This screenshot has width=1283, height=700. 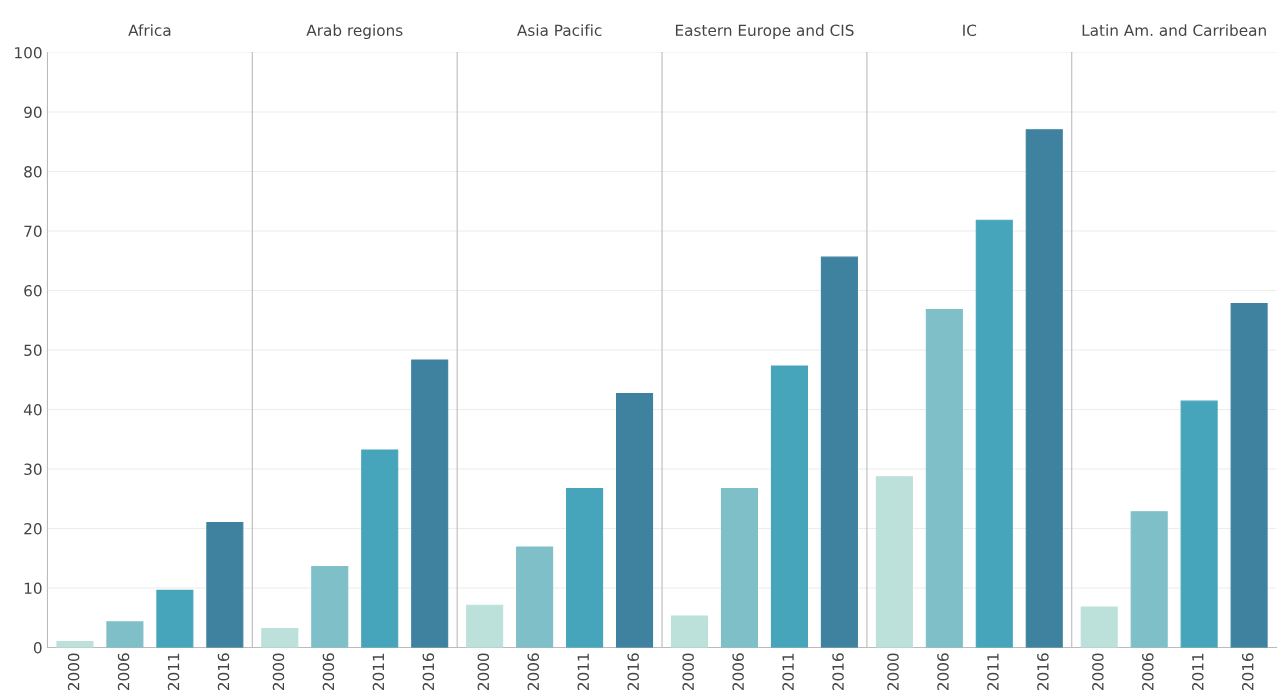 What do you see at coordinates (37, 647) in the screenshot?
I see `y-tick-label: 0` at bounding box center [37, 647].